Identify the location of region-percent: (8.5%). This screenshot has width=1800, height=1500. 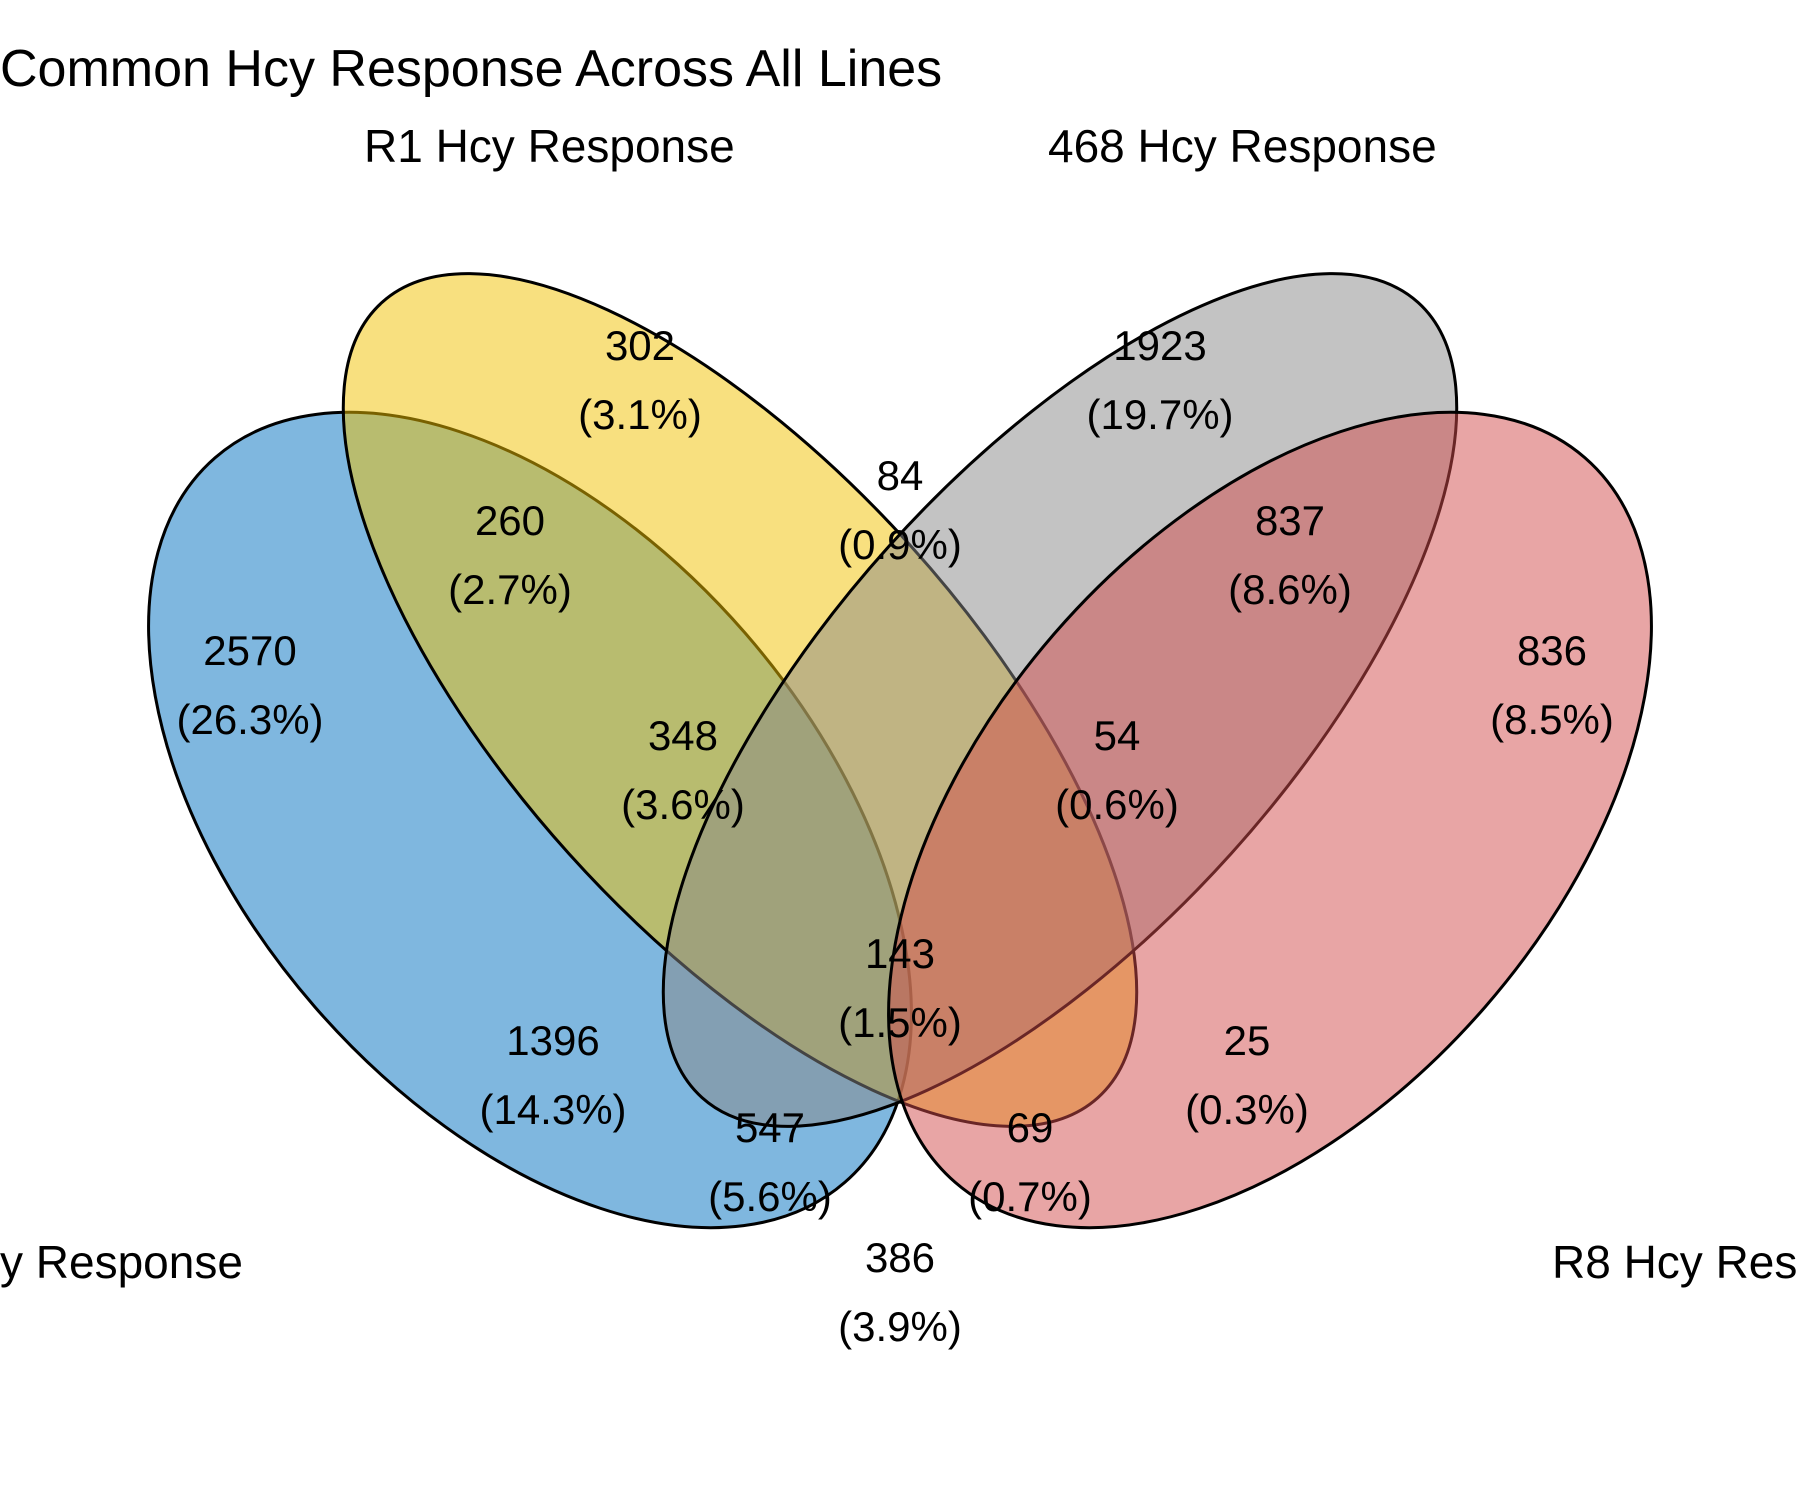
(1552, 719).